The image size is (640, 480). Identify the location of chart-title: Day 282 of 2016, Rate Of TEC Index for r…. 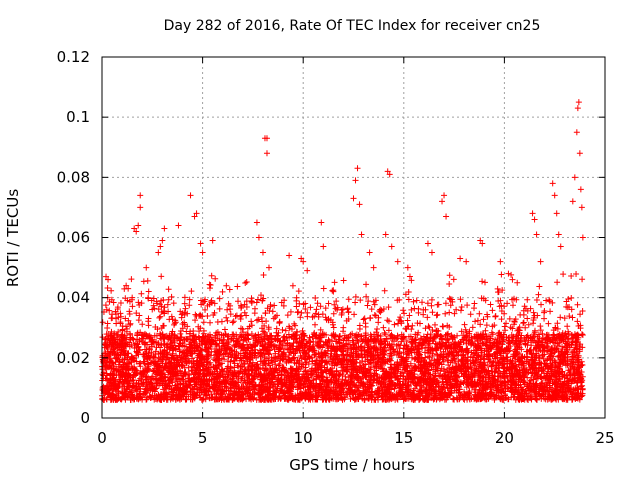
(352, 26).